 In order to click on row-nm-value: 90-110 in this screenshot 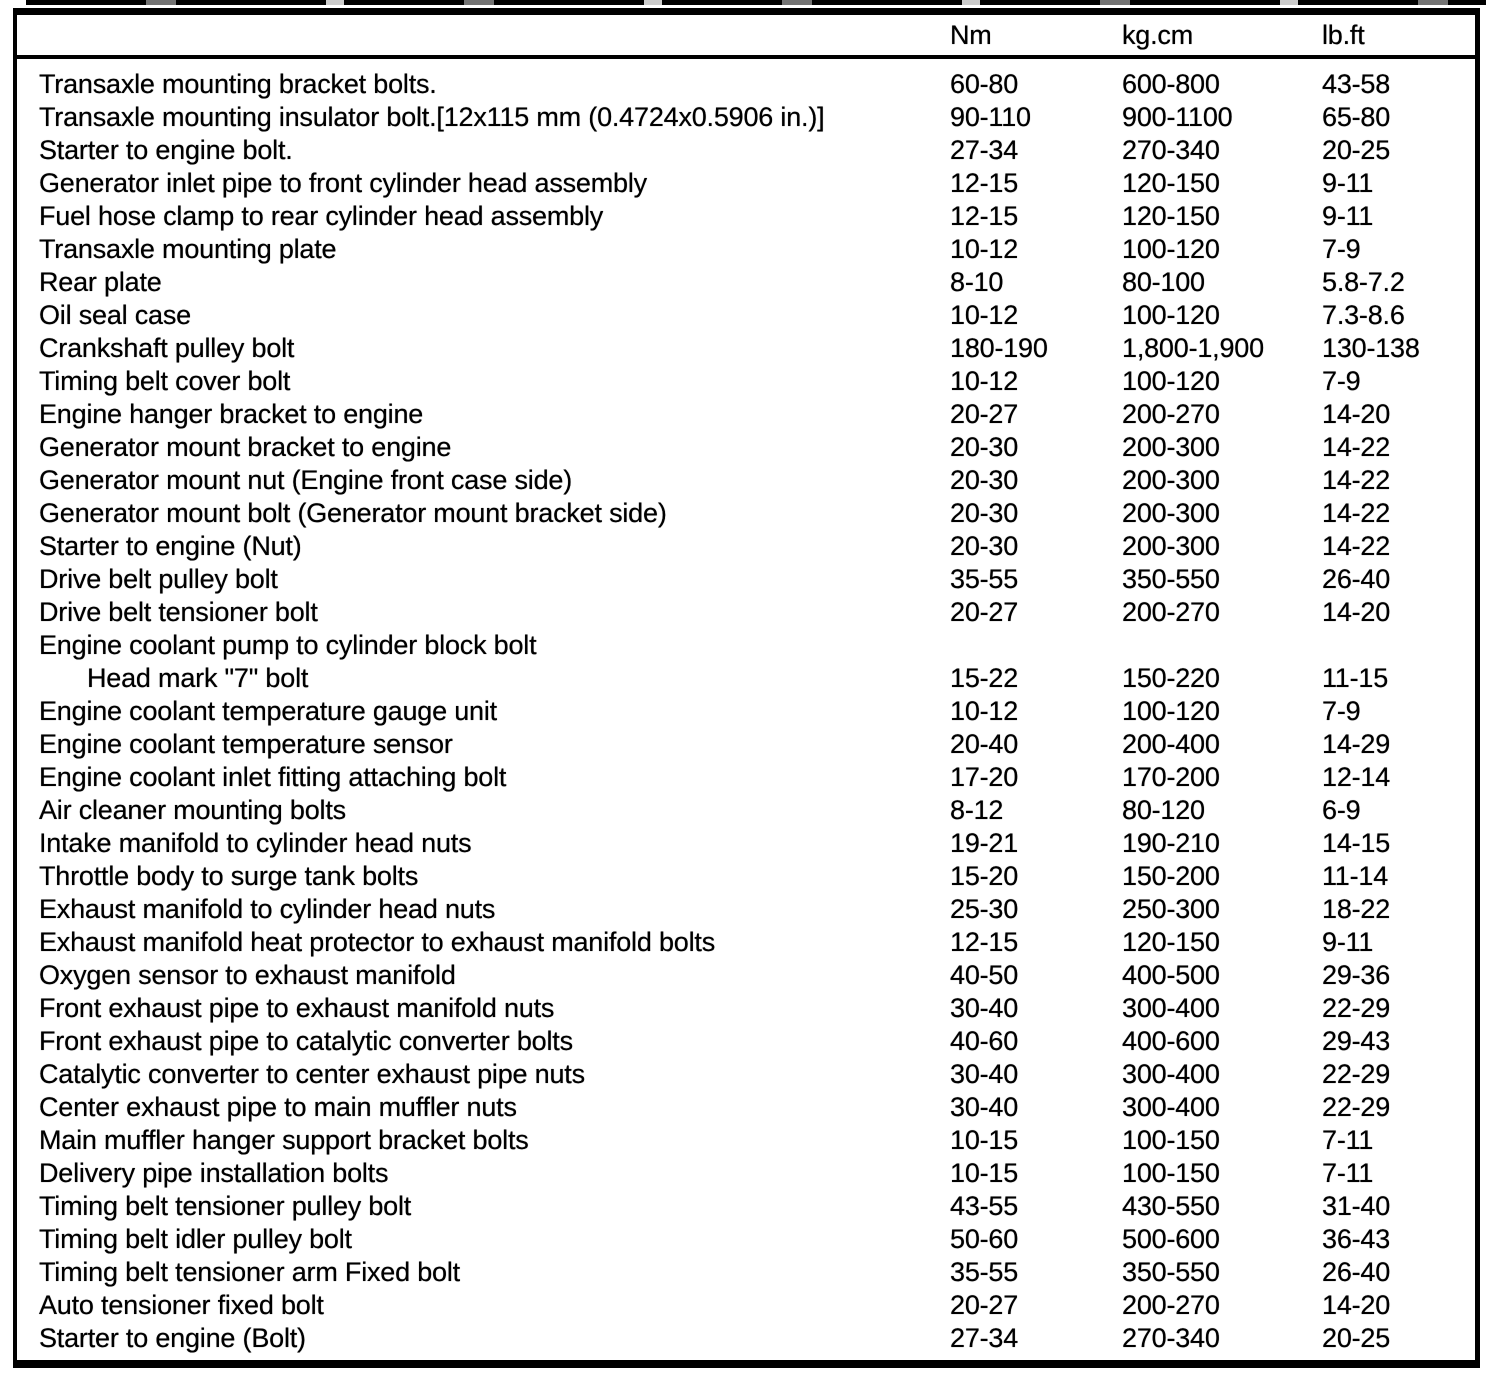, I will do `click(990, 117)`.